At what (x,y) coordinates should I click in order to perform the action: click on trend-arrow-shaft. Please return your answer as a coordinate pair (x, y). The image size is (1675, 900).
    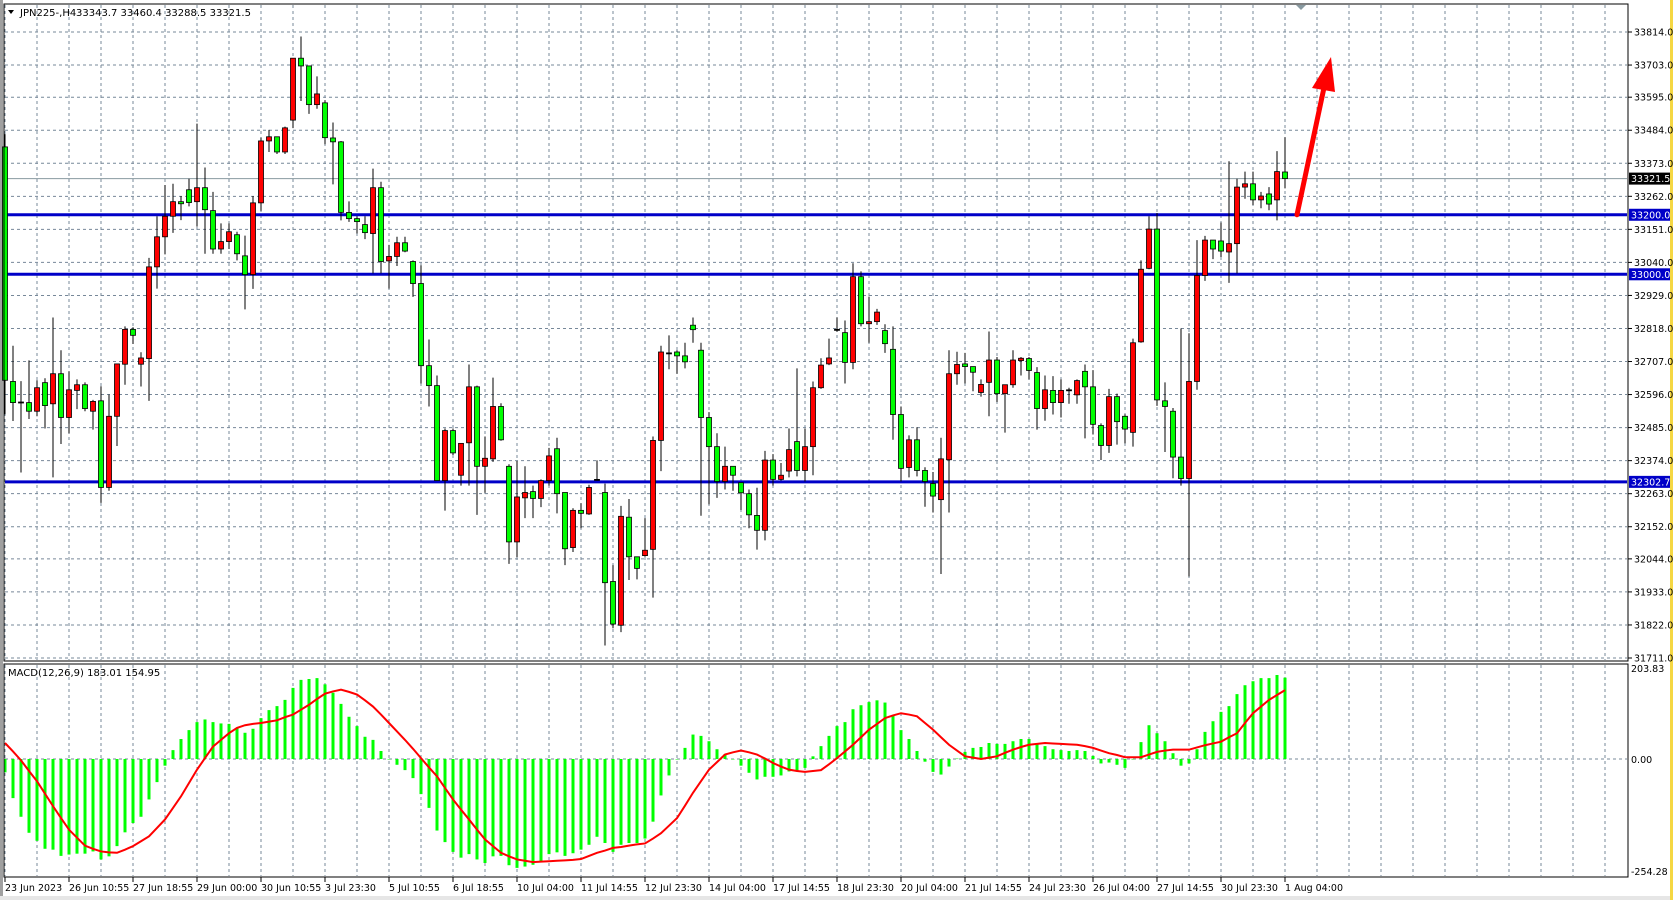
    Looking at the image, I should click on (1311, 149).